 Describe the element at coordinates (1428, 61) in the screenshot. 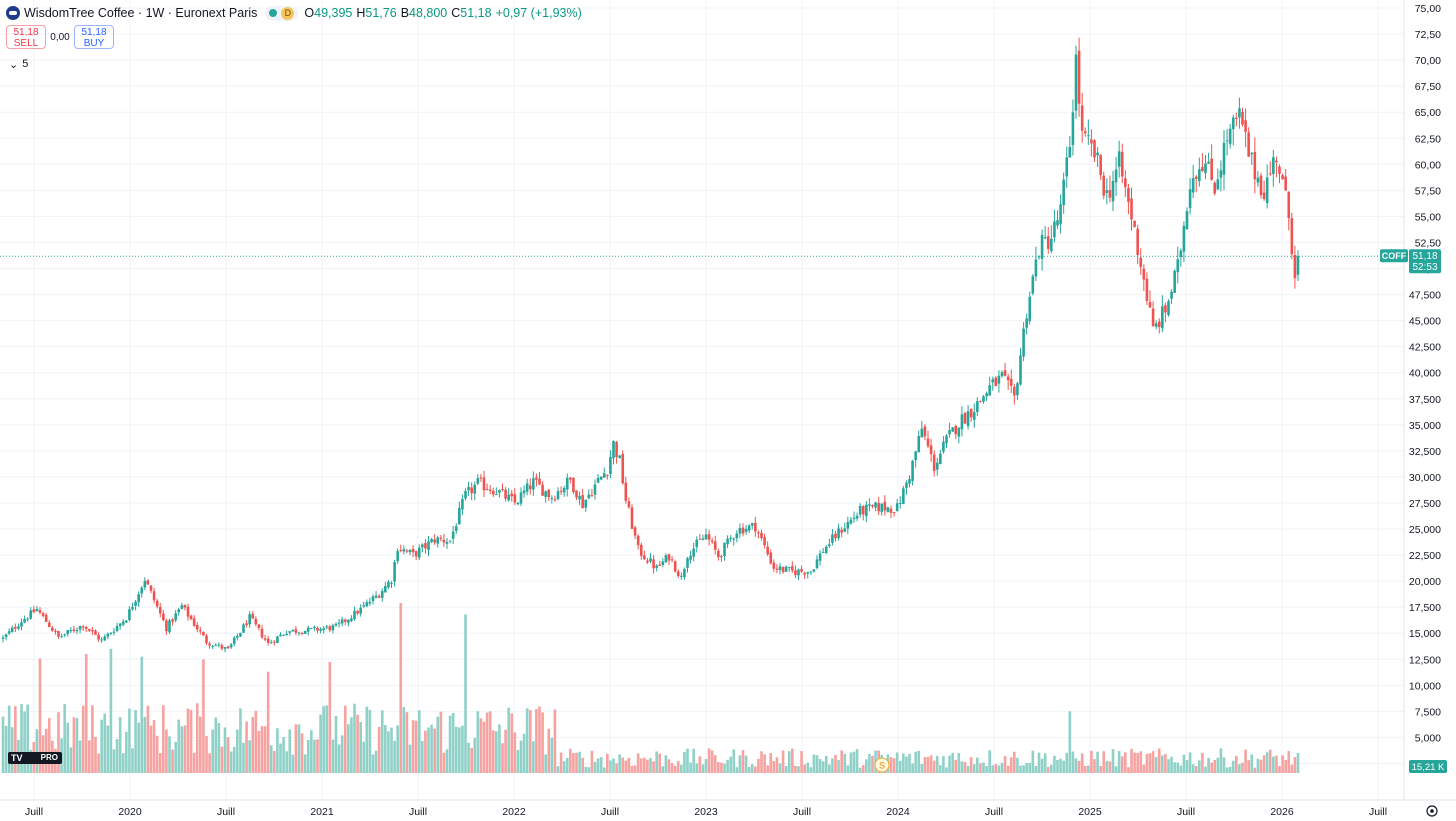

I see `price-tick-label: 70,00` at that location.